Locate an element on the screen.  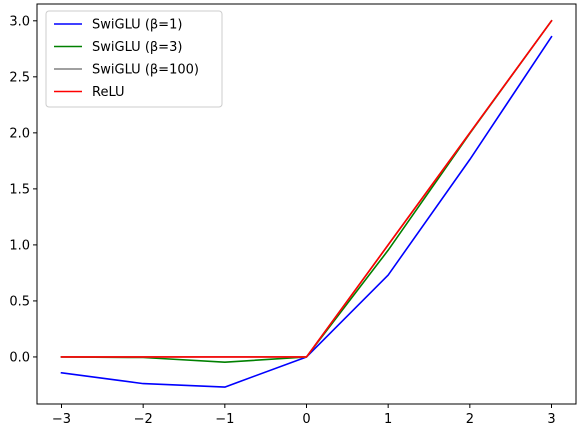
x-tick-label: 3 is located at coordinates (551, 419).